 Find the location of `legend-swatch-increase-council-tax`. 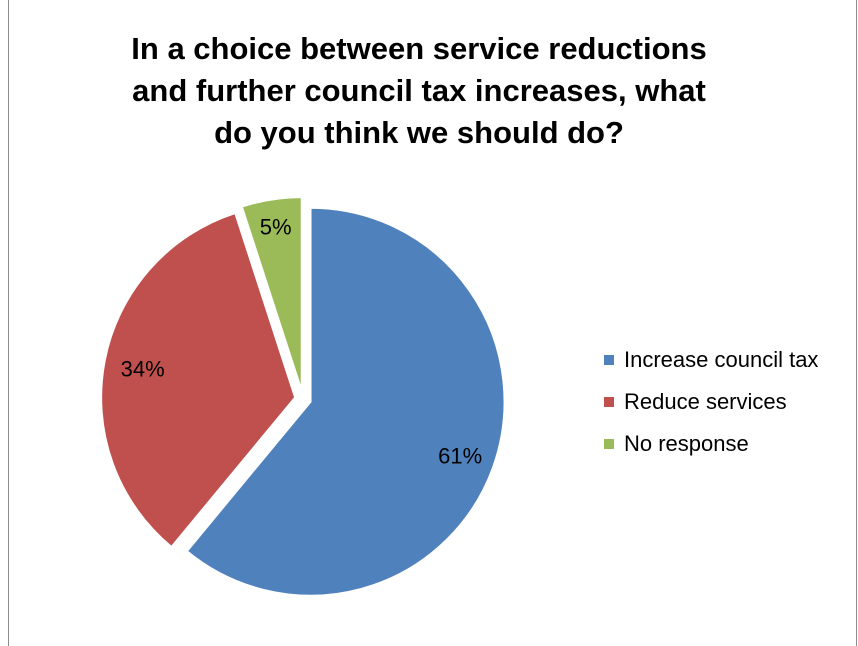

legend-swatch-increase-council-tax is located at coordinates (609, 360).